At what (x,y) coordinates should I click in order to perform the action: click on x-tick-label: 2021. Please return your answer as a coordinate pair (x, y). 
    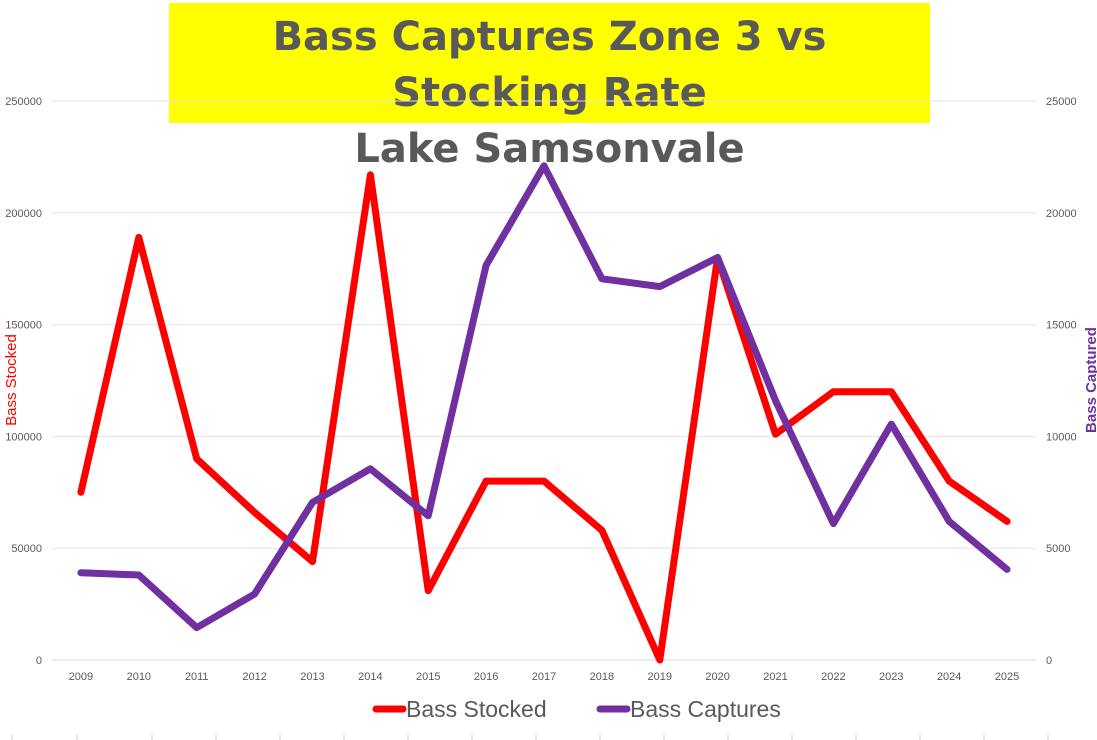
    Looking at the image, I should click on (775, 677).